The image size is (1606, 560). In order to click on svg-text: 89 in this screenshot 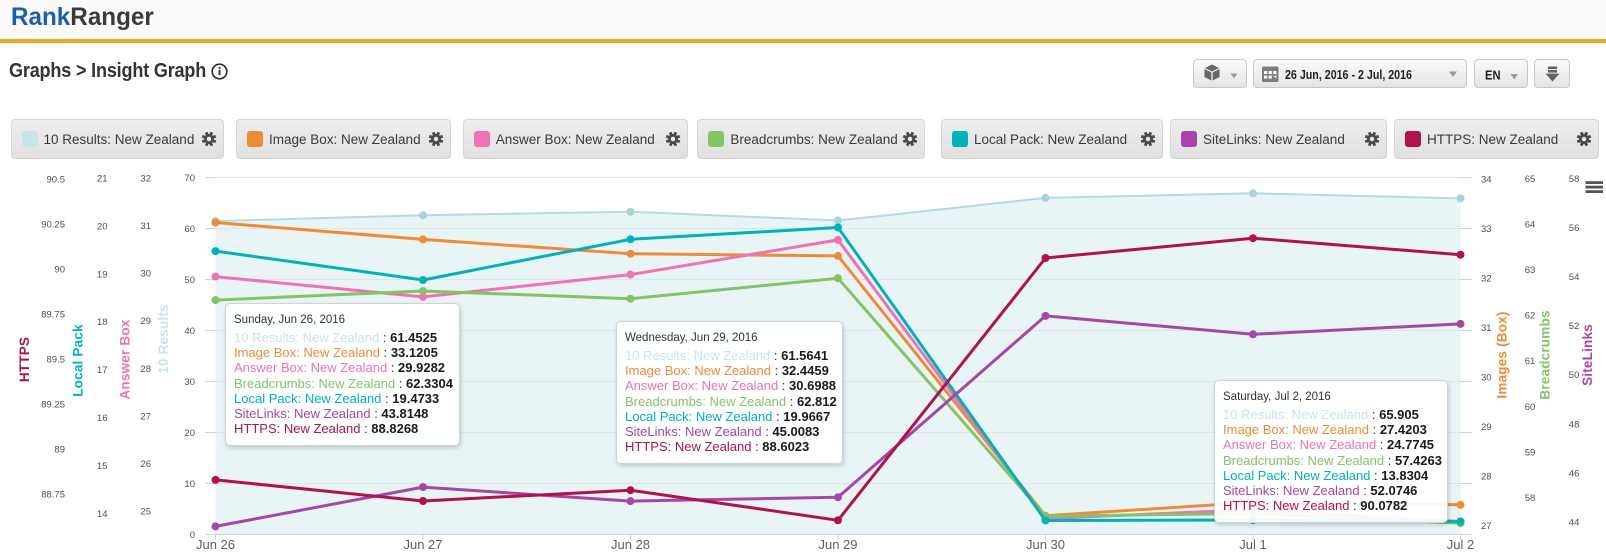, I will do `click(59, 449)`.